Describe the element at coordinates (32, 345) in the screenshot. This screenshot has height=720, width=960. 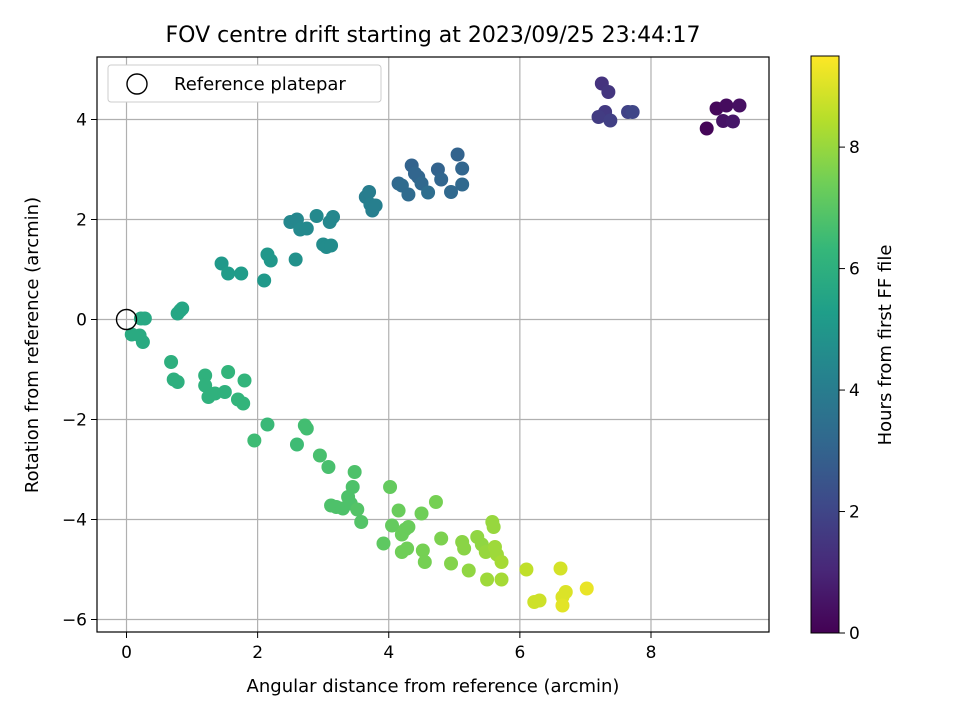
I see `y-axis-label: Rotation from reference (arcmin)` at that location.